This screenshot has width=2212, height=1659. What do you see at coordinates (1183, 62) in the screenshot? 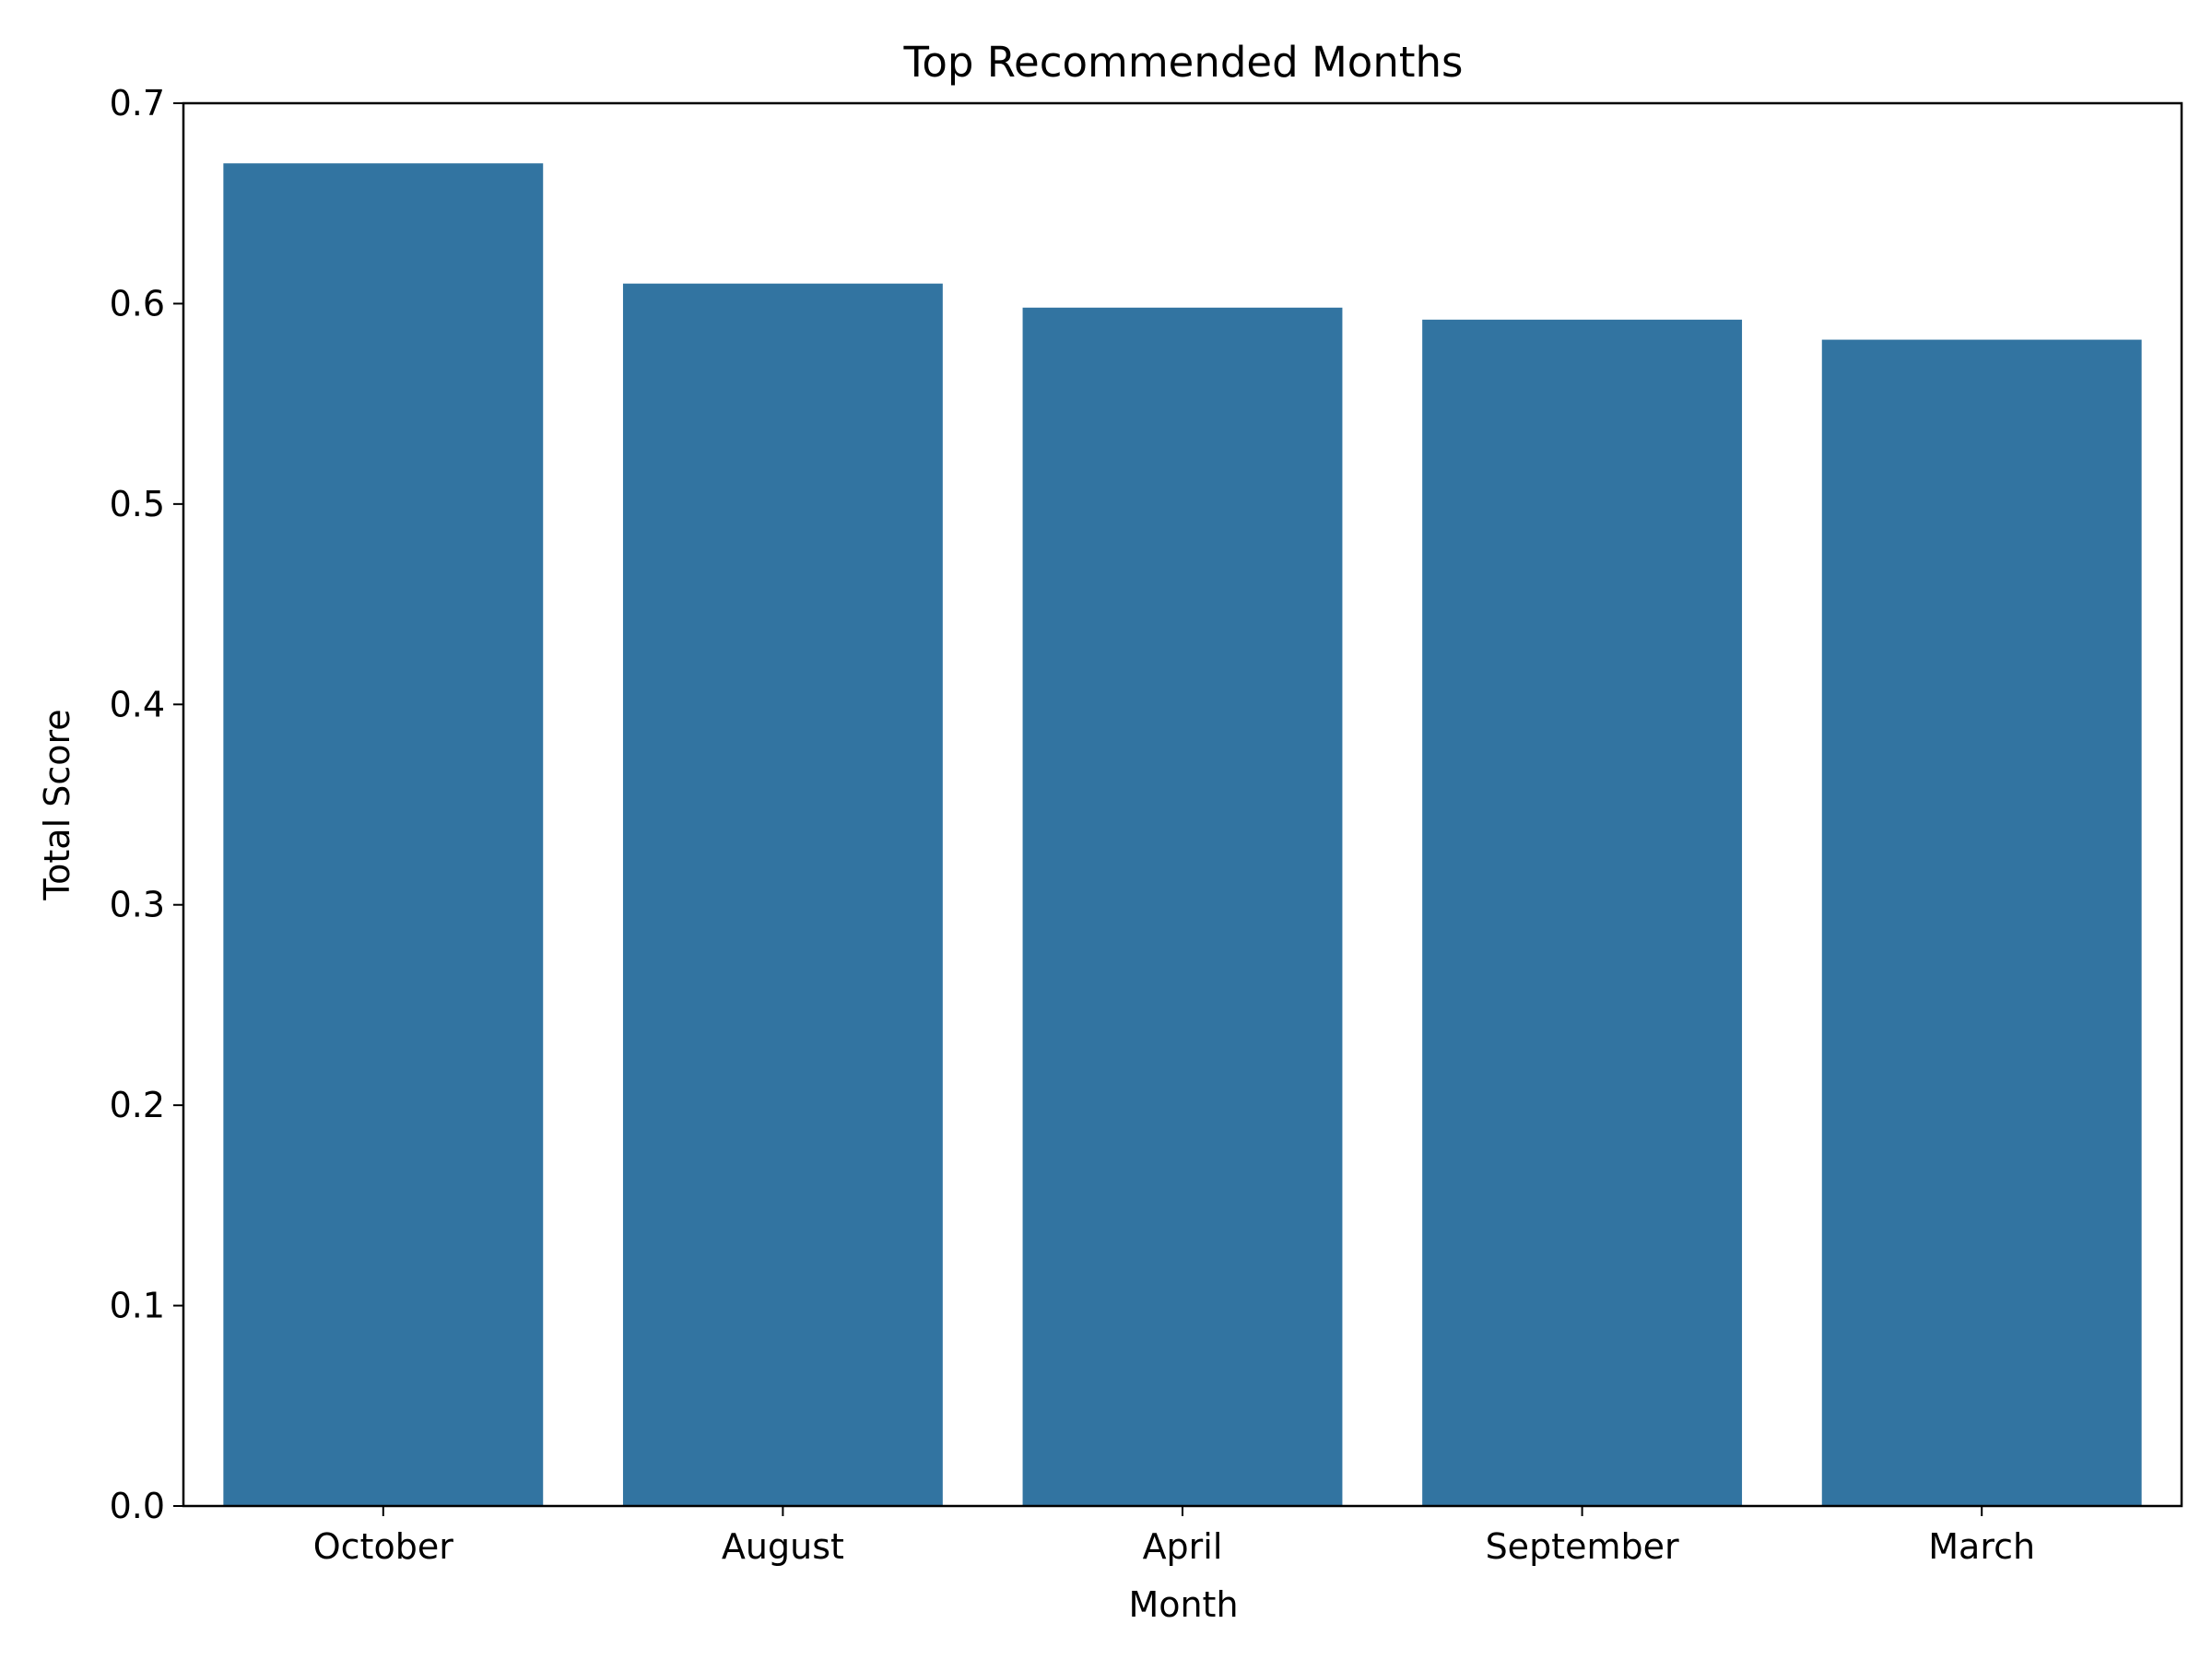
I see `chart-title: Top Recommended Months` at bounding box center [1183, 62].